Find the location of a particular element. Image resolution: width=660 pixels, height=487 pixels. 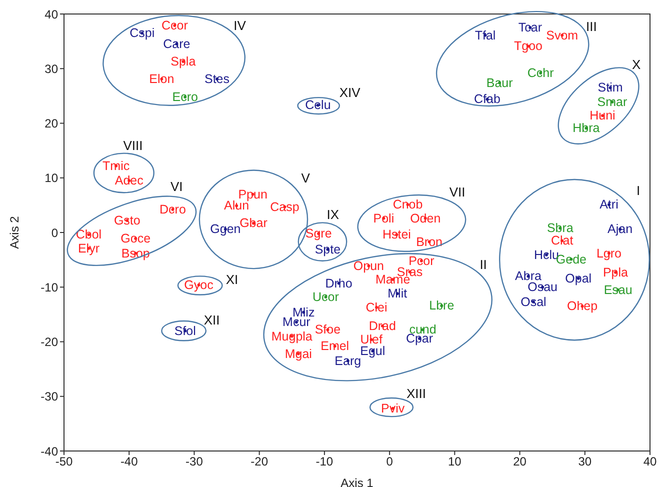

data-label: Baur is located at coordinates (499, 83).